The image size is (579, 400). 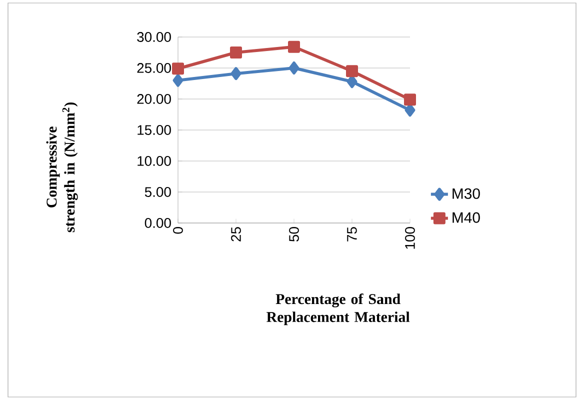 I want to click on y-tick-label: 15.00, so click(x=154, y=130).